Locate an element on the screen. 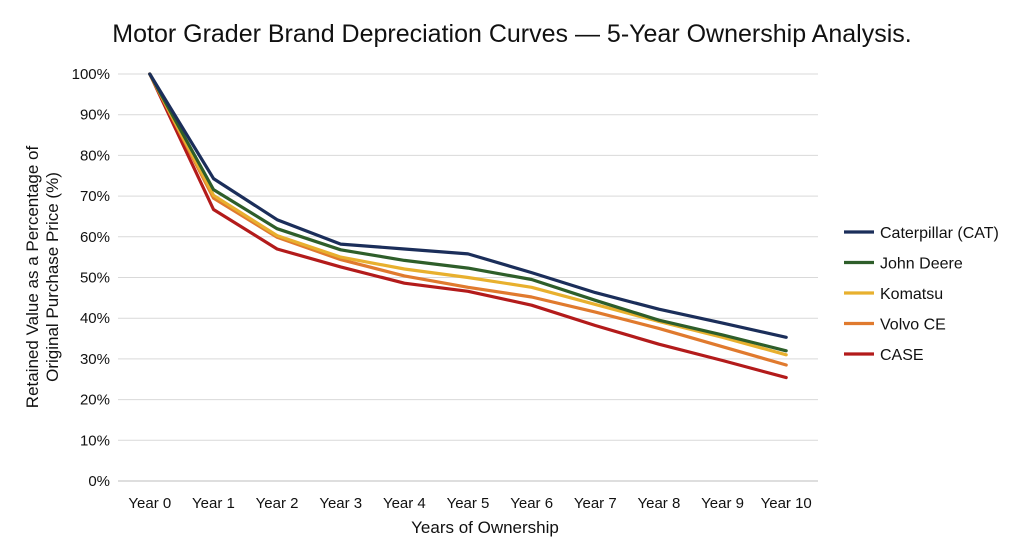 This screenshot has height=559, width=1024. x-tick-label: Year 2 is located at coordinates (277, 503).